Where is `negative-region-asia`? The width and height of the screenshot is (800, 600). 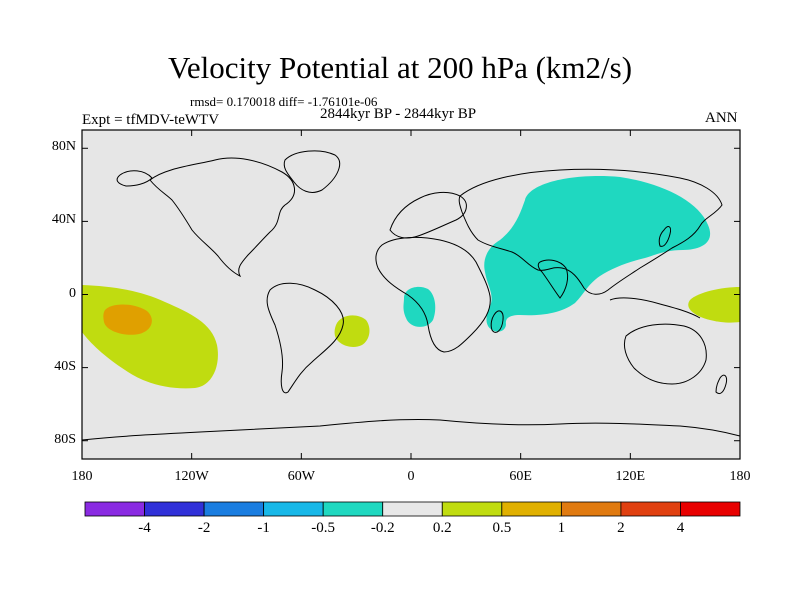
negative-region-asia is located at coordinates (597, 254).